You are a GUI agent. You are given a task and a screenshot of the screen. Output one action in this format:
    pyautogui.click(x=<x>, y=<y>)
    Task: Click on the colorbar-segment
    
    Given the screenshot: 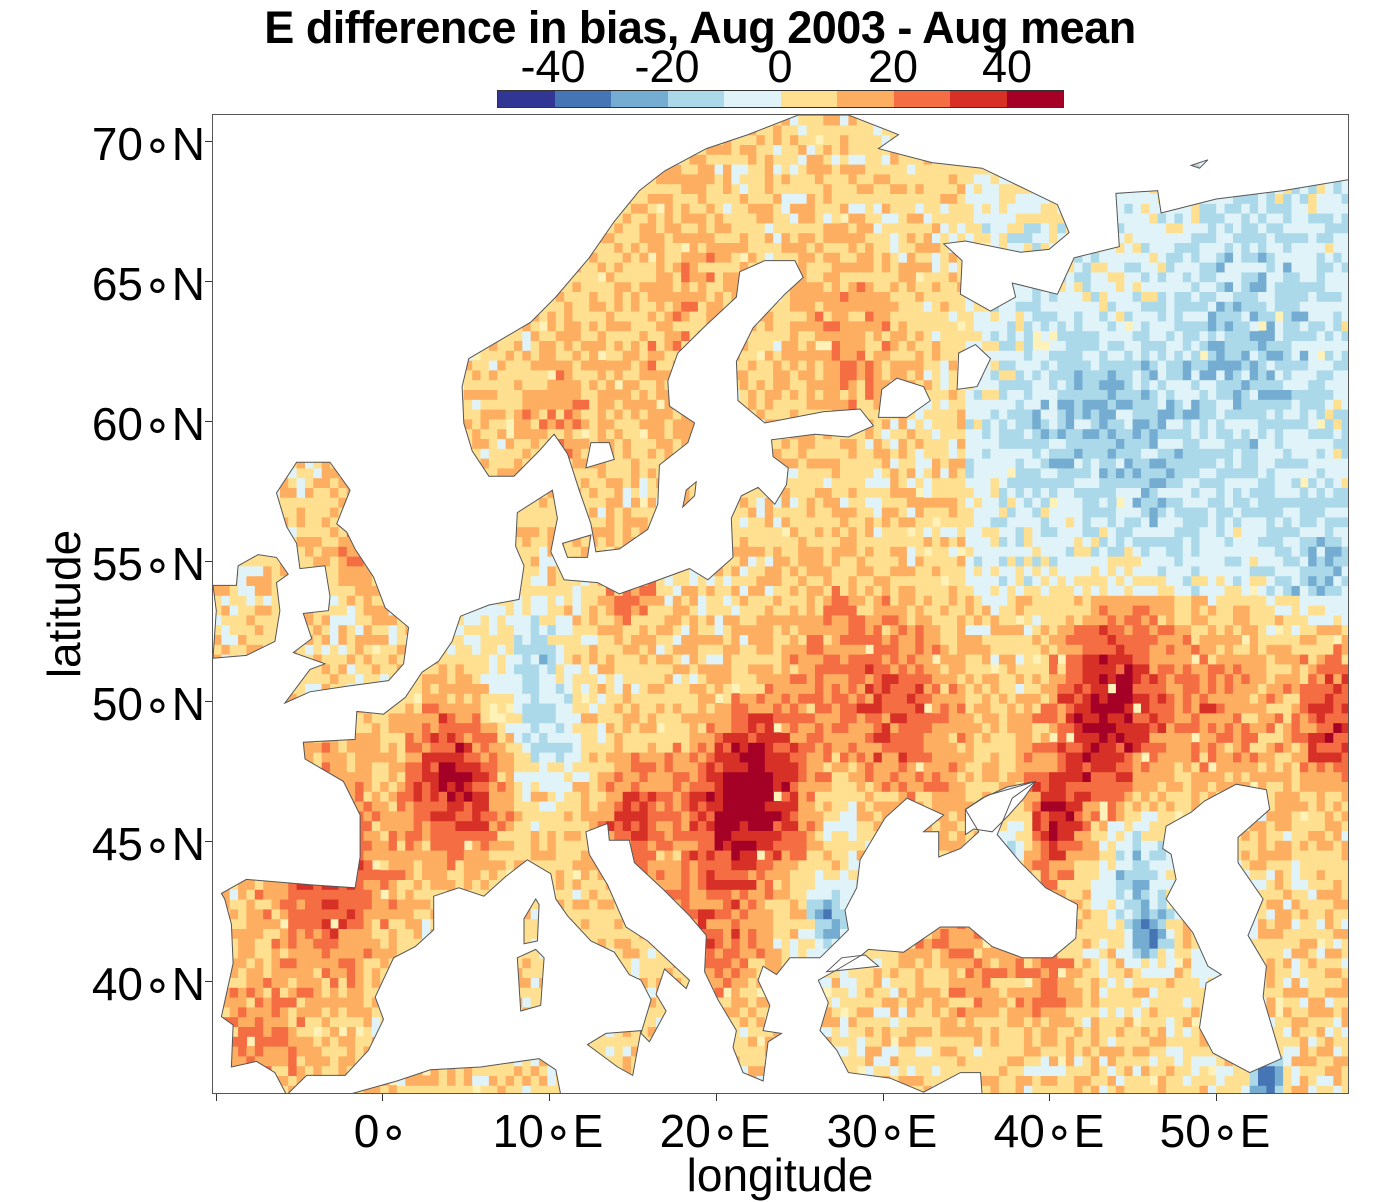 What is the action you would take?
    pyautogui.click(x=752, y=99)
    